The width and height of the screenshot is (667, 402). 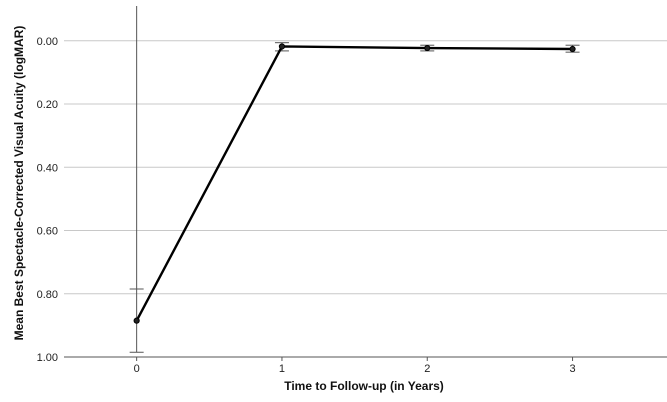 What do you see at coordinates (364, 386) in the screenshot?
I see `x-axis-title: Time to Follow-up (in Years)` at bounding box center [364, 386].